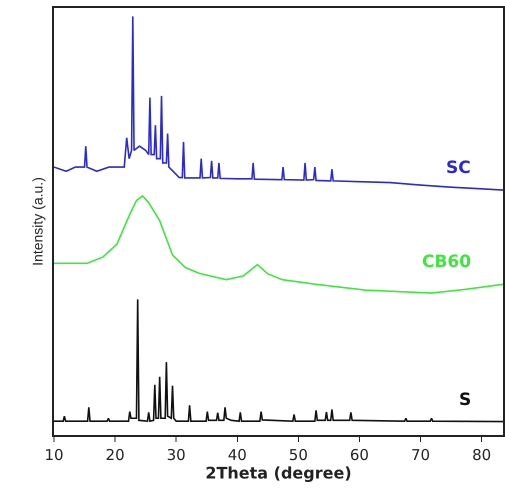  I want to click on x-tick-label: 50, so click(298, 455).